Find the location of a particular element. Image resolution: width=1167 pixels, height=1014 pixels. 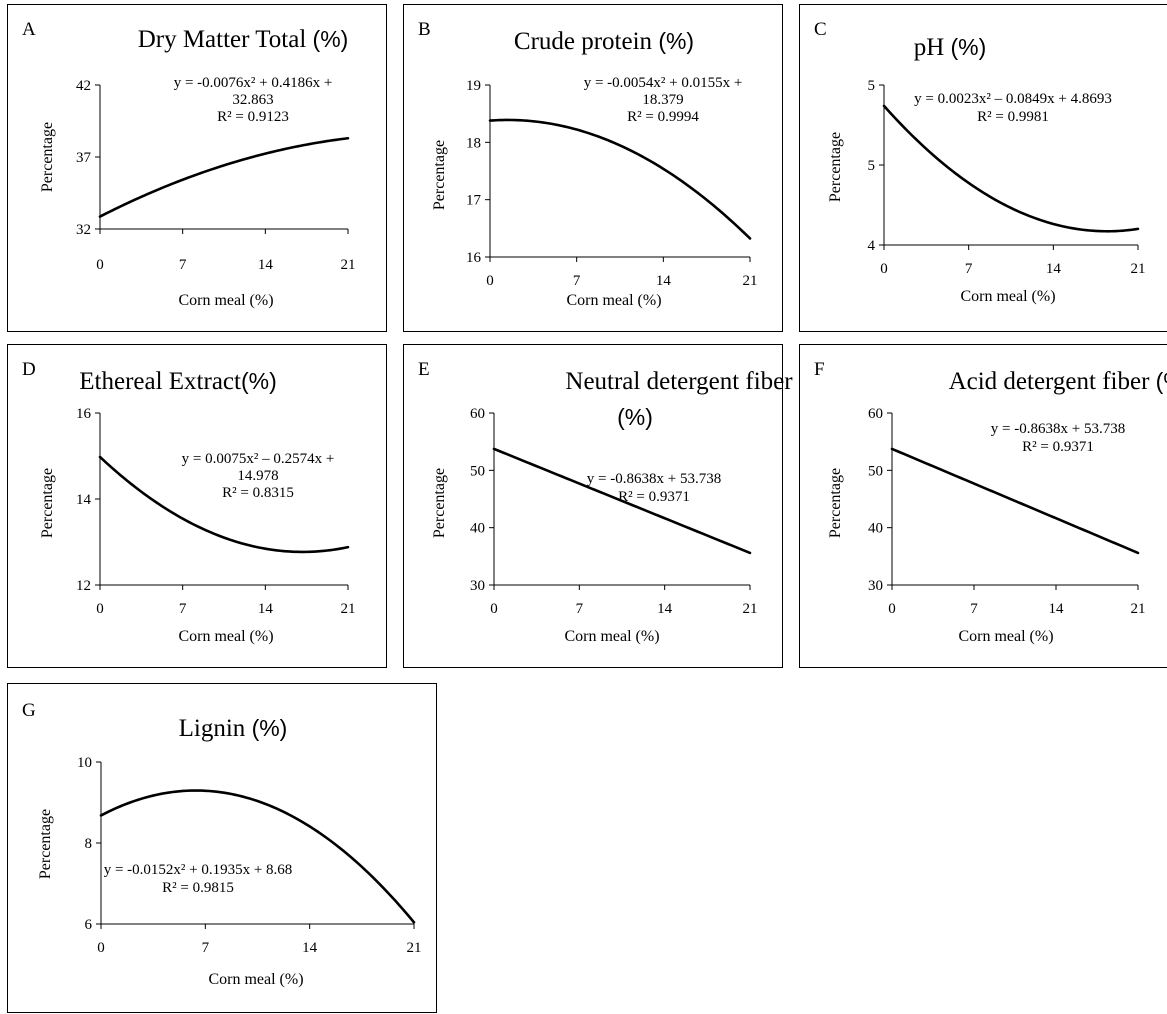

panel-letter: C is located at coordinates (820, 29).